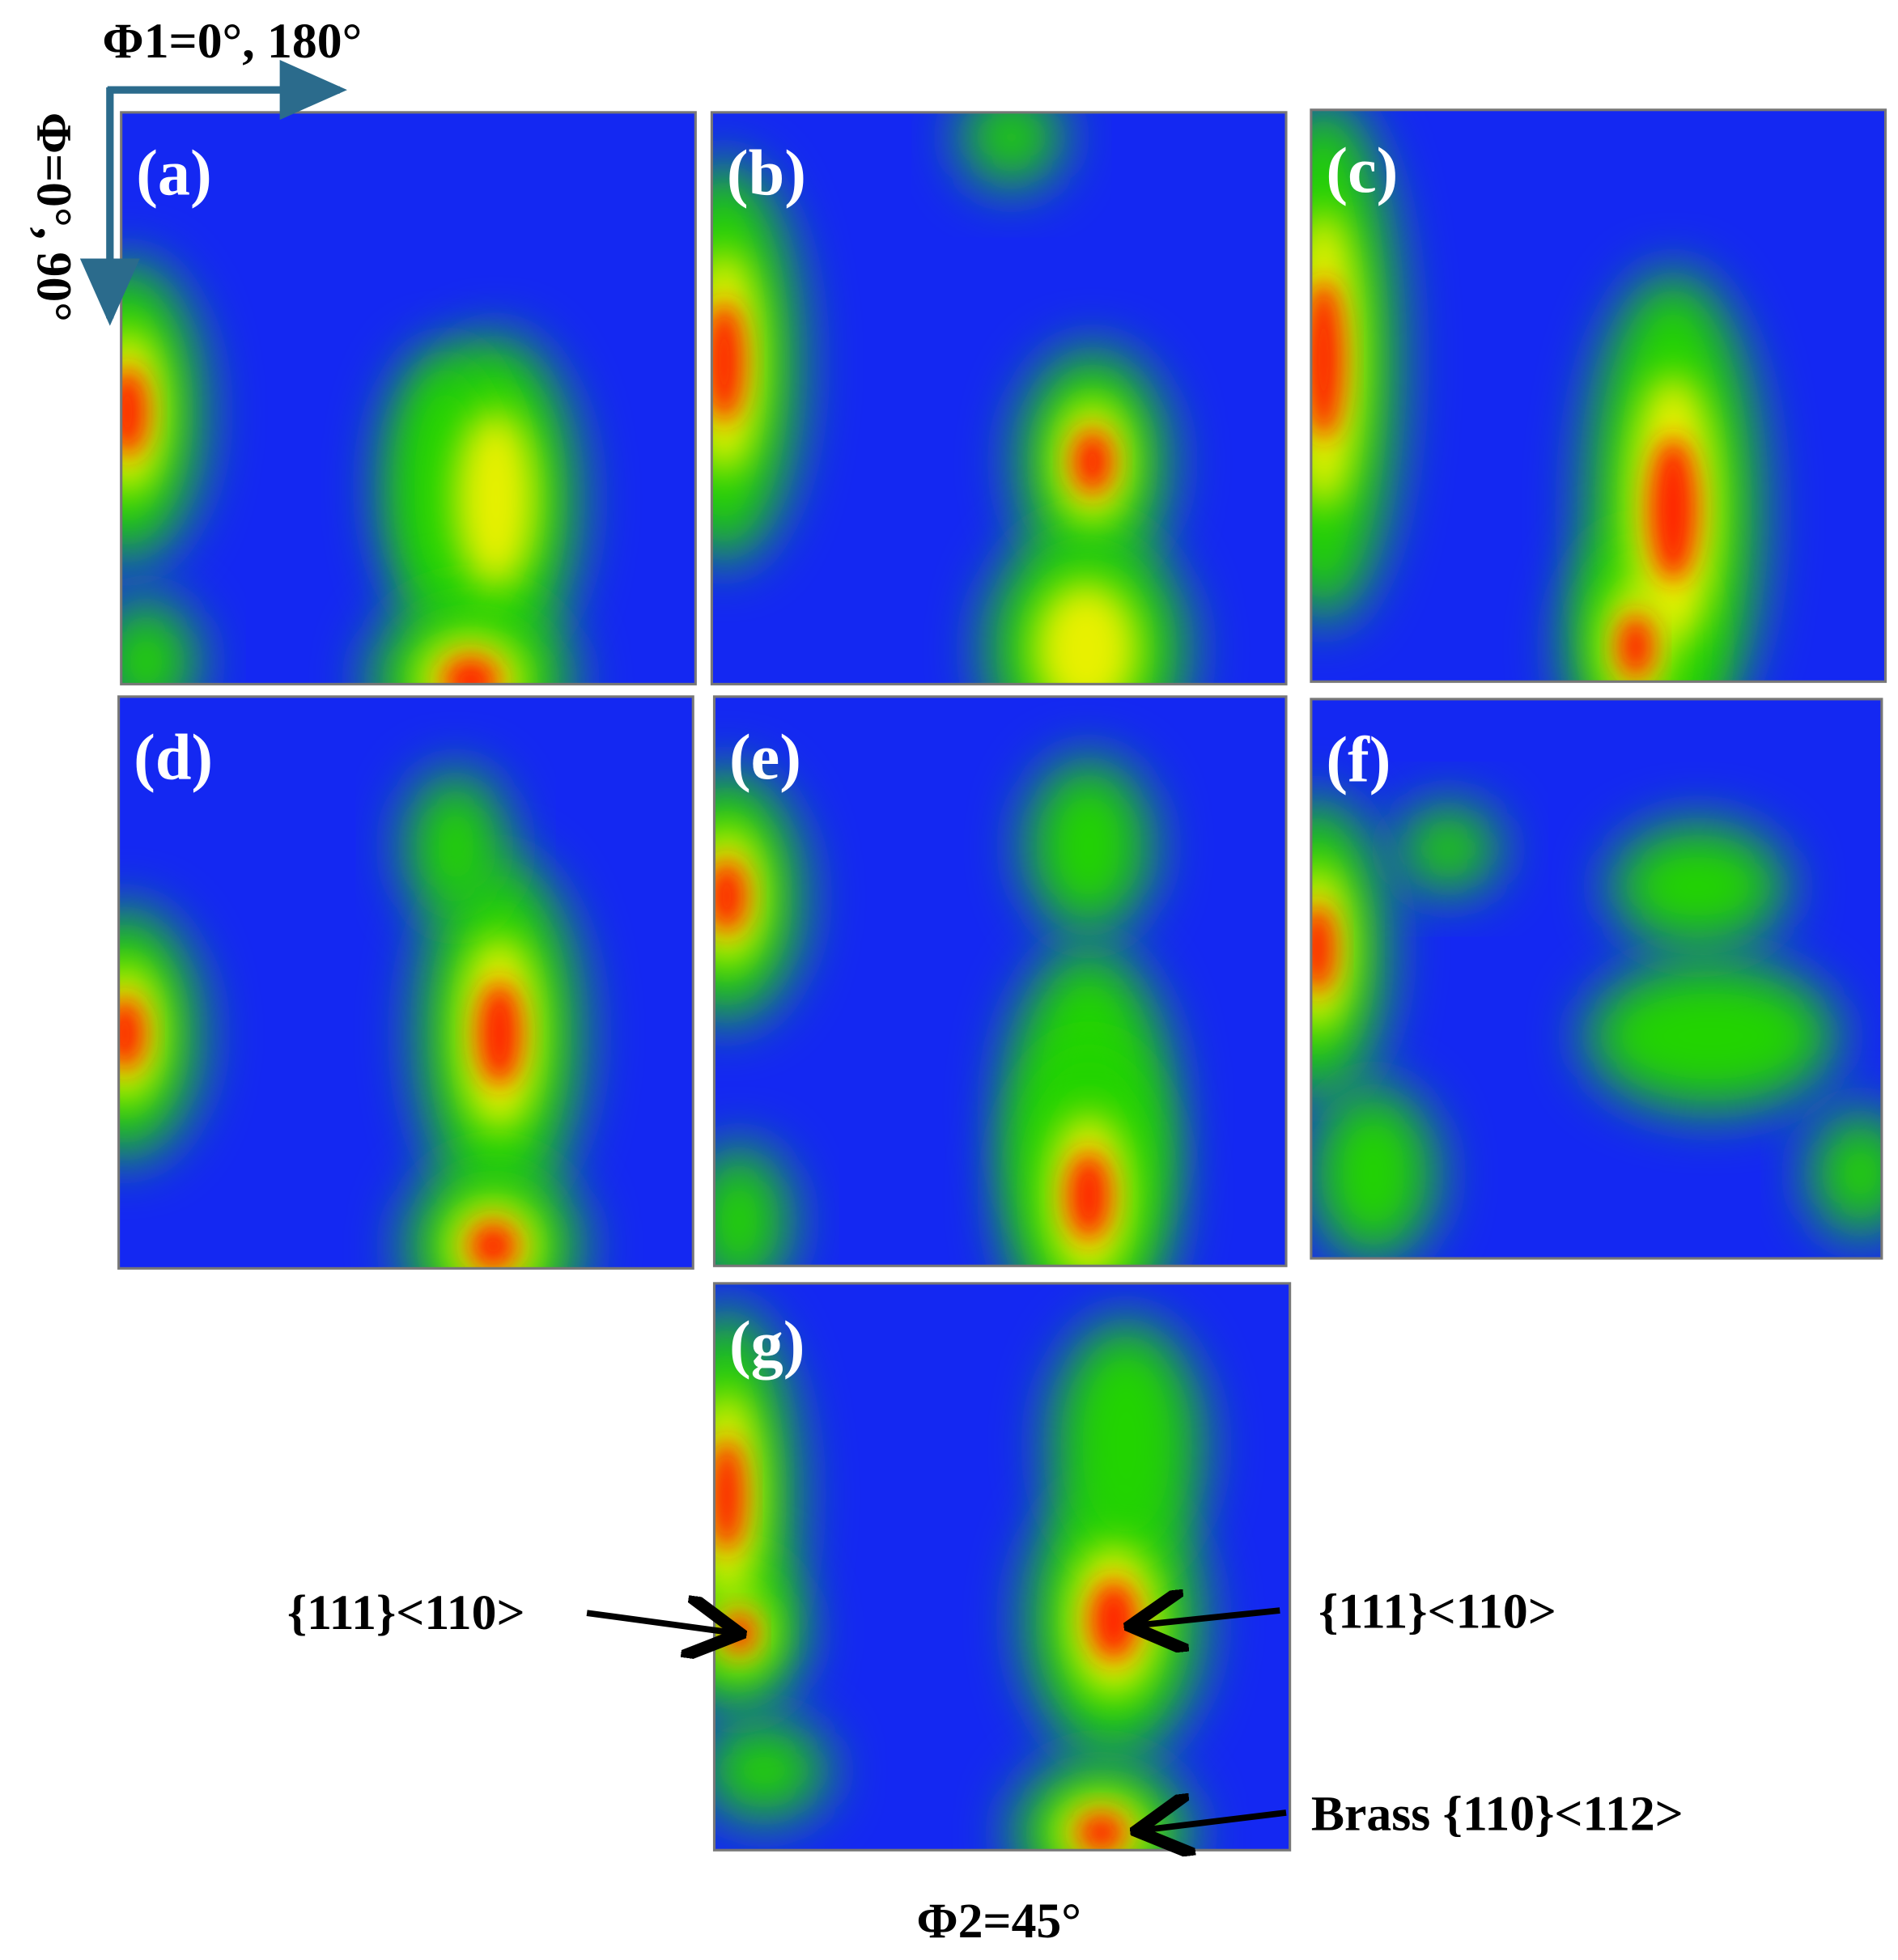 This screenshot has height=1960, width=1898. Describe the element at coordinates (1358, 761) in the screenshot. I see `panel-label: (f)` at that location.